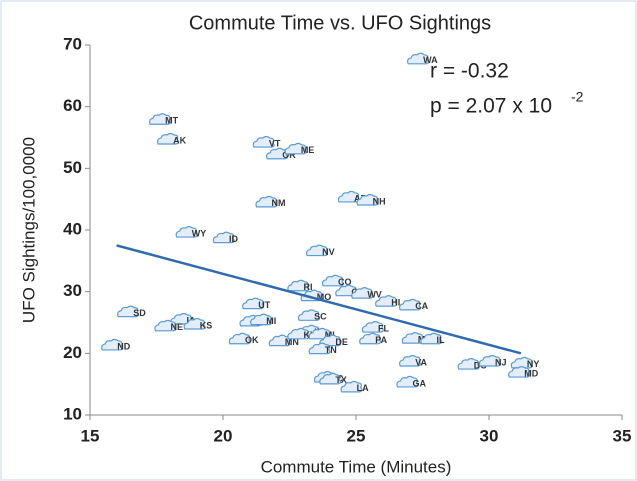 This screenshot has width=637, height=481. I want to click on point-label: OR, so click(289, 155).